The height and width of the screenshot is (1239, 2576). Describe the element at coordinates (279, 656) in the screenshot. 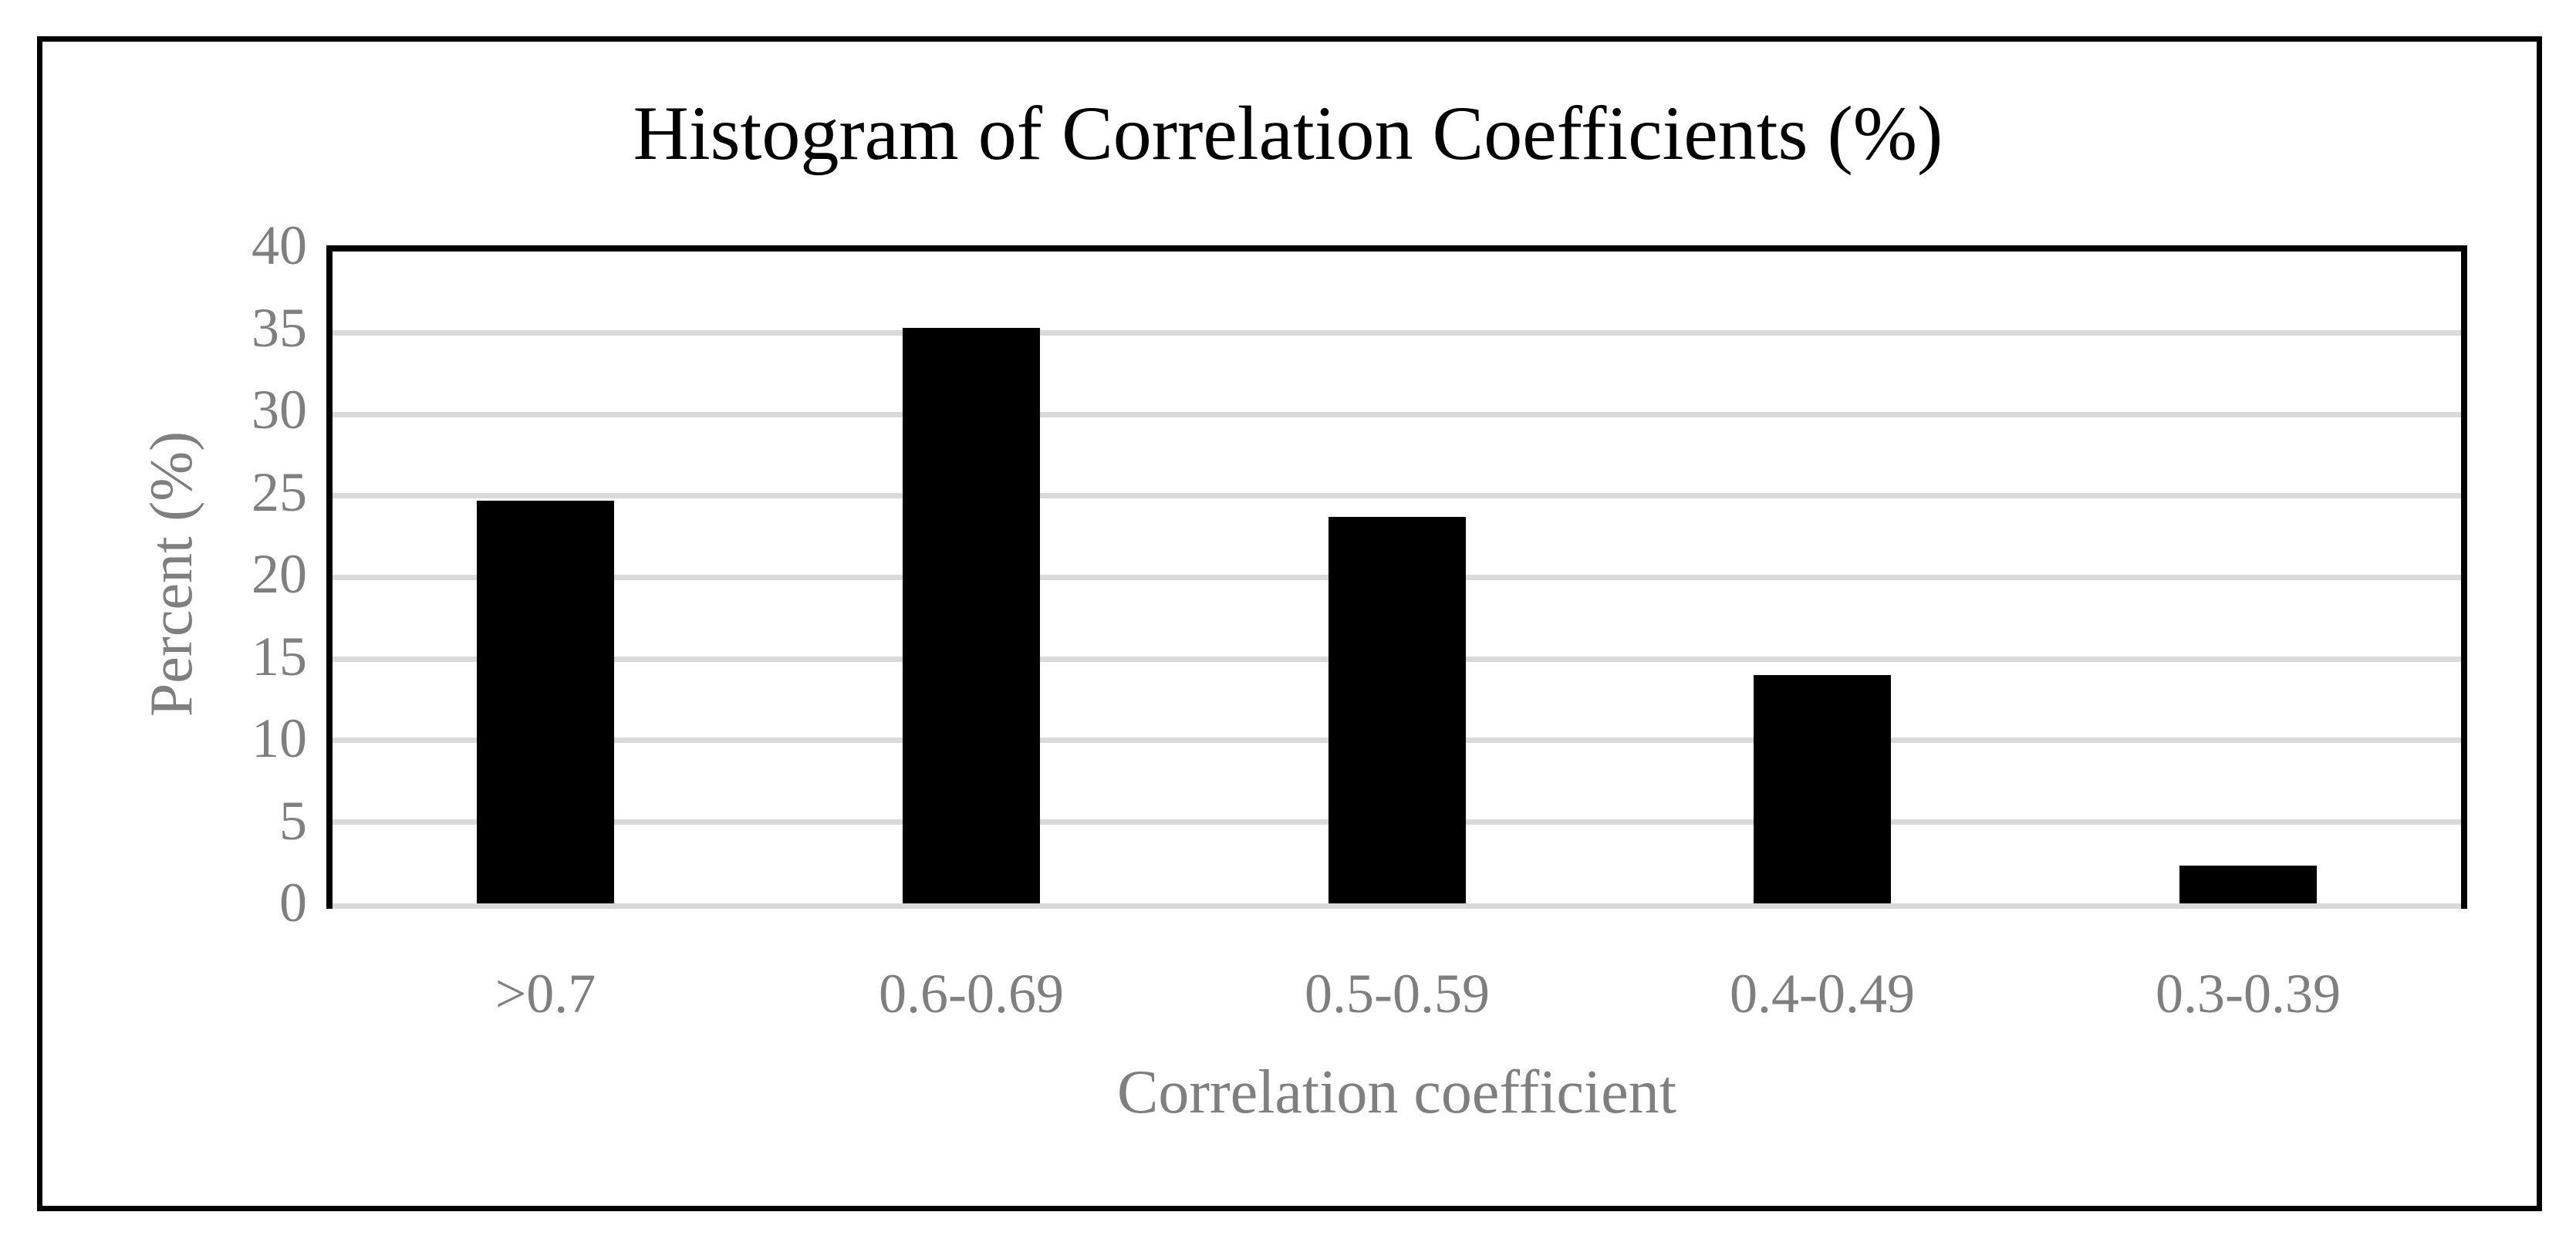

I see `y-tick-label-15: 15` at that location.